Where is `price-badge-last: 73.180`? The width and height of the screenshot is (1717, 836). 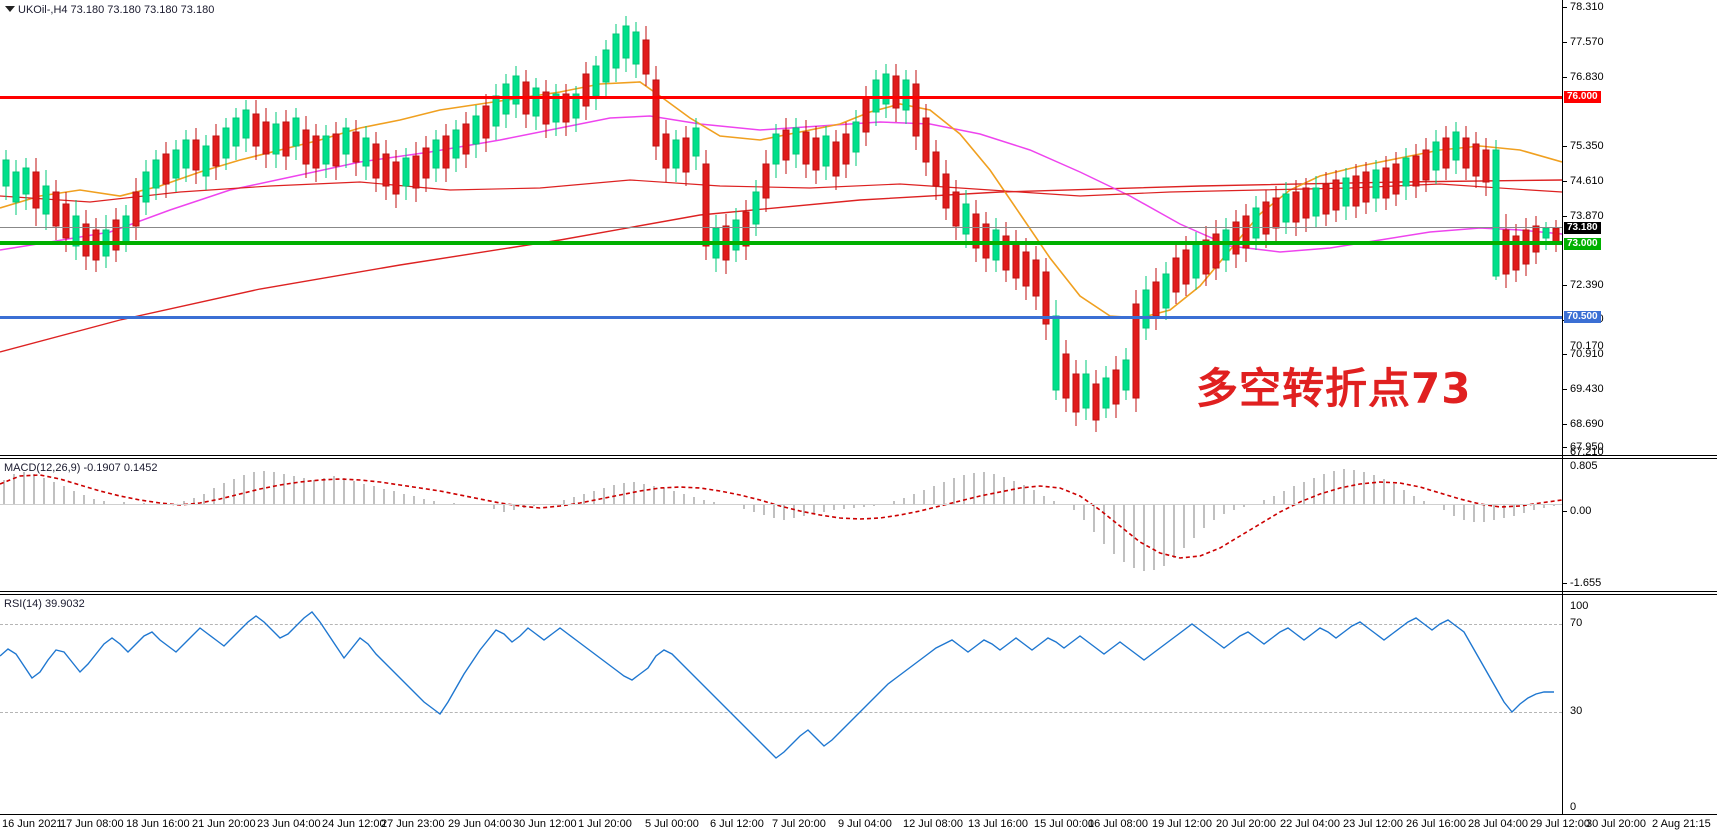
price-badge-last: 73.180 is located at coordinates (1582, 228).